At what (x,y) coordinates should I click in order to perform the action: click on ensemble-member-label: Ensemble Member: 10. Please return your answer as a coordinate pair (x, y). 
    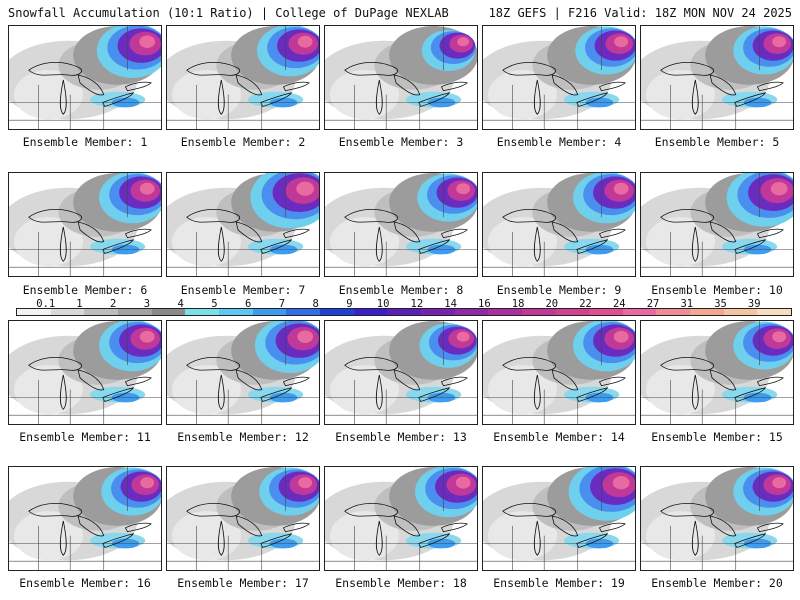
    Looking at the image, I should click on (717, 290).